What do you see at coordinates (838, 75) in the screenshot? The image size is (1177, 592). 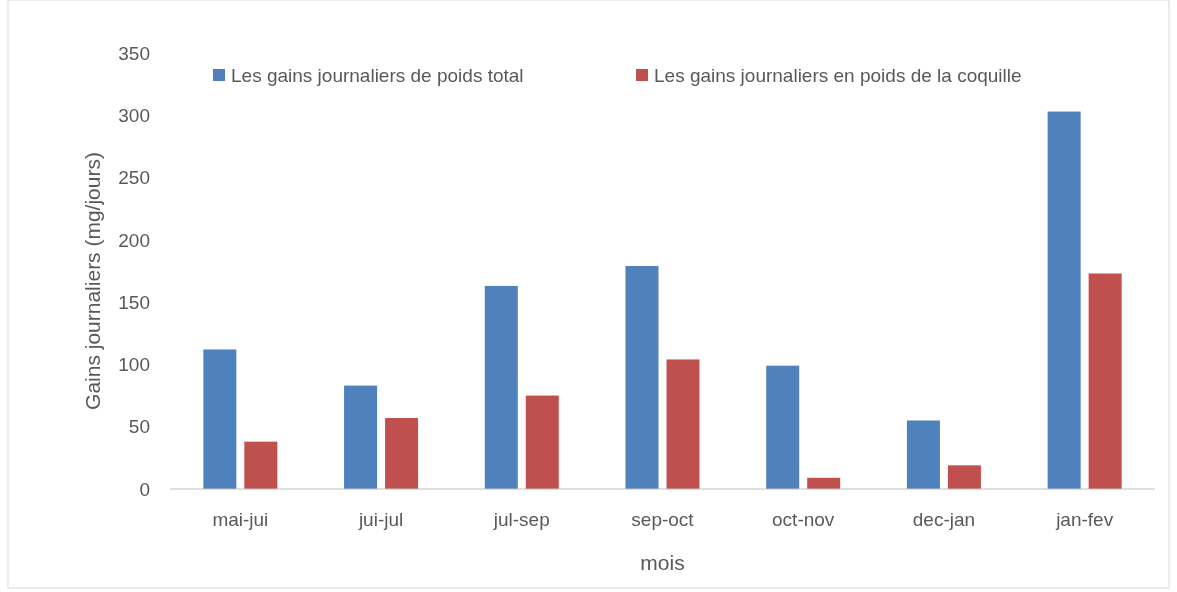 I see `legend-label: Les gains journaliers en poids de la coquille` at bounding box center [838, 75].